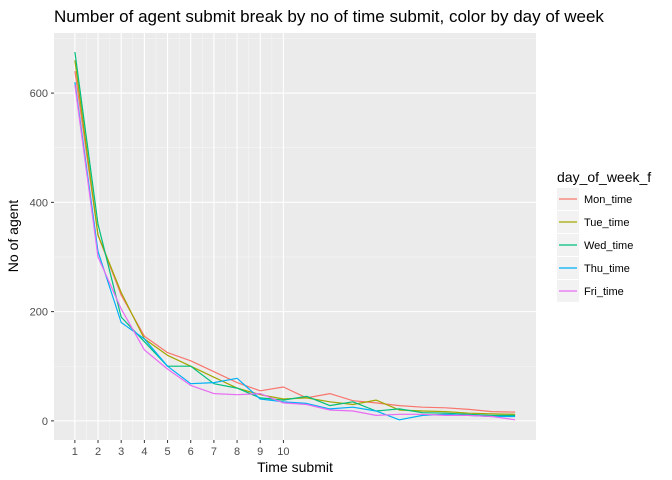 The image size is (672, 480). I want to click on x-tick-label: 1, so click(75, 452).